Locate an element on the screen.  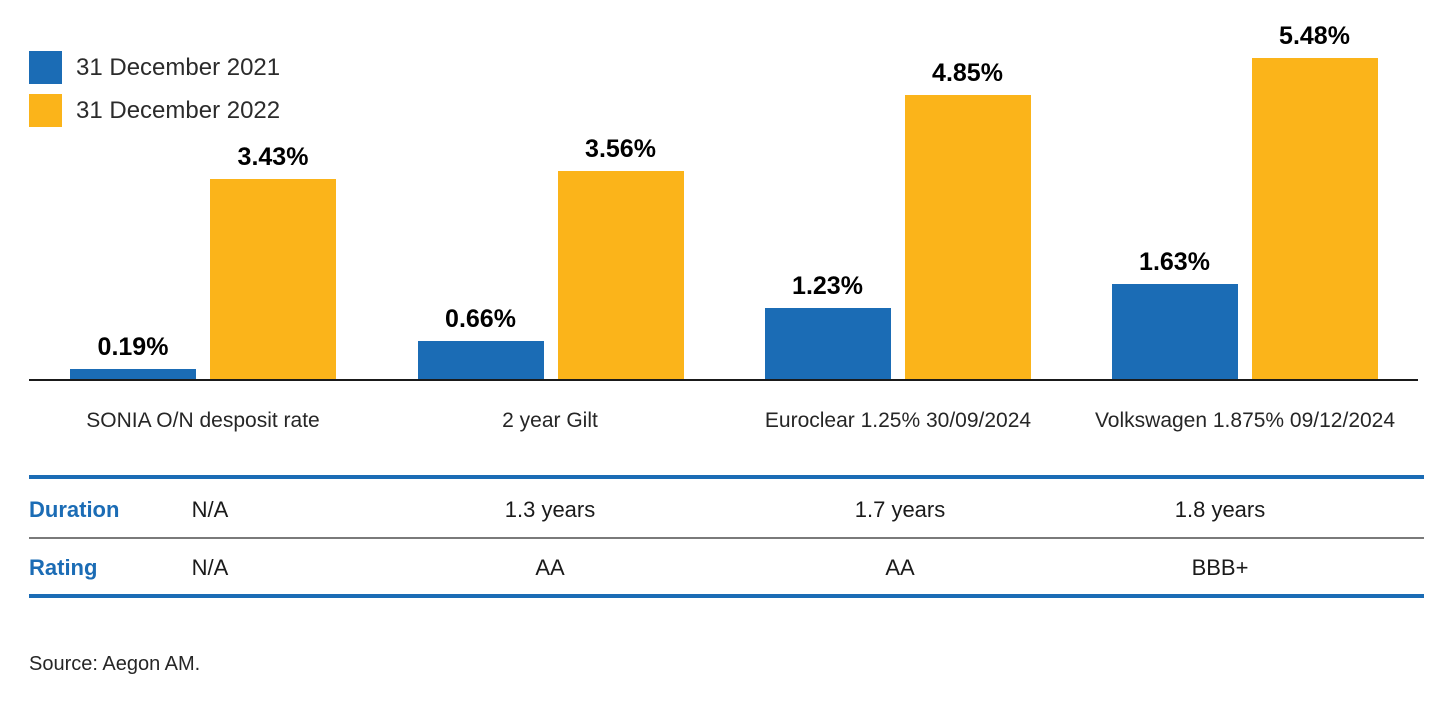
bar-value-label-2022-euroclear: 4.85% is located at coordinates (967, 73).